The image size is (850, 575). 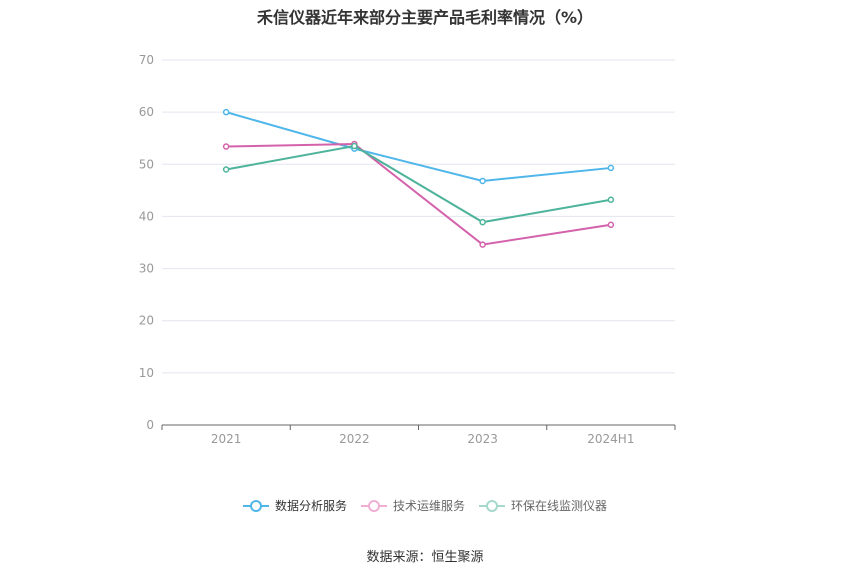 What do you see at coordinates (146, 112) in the screenshot?
I see `y-tick-label: 60` at bounding box center [146, 112].